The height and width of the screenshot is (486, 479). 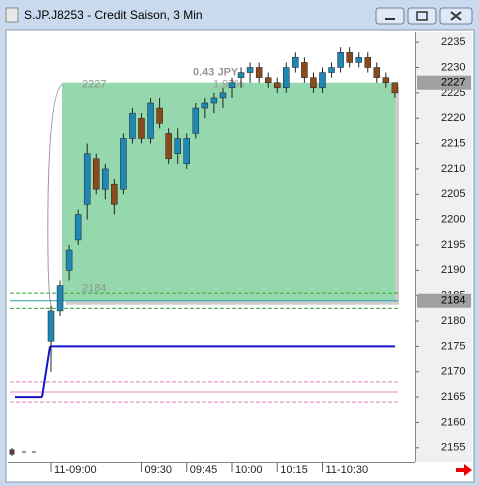 What do you see at coordinates (453, 194) in the screenshot?
I see `y-tick-label: 2205` at bounding box center [453, 194].